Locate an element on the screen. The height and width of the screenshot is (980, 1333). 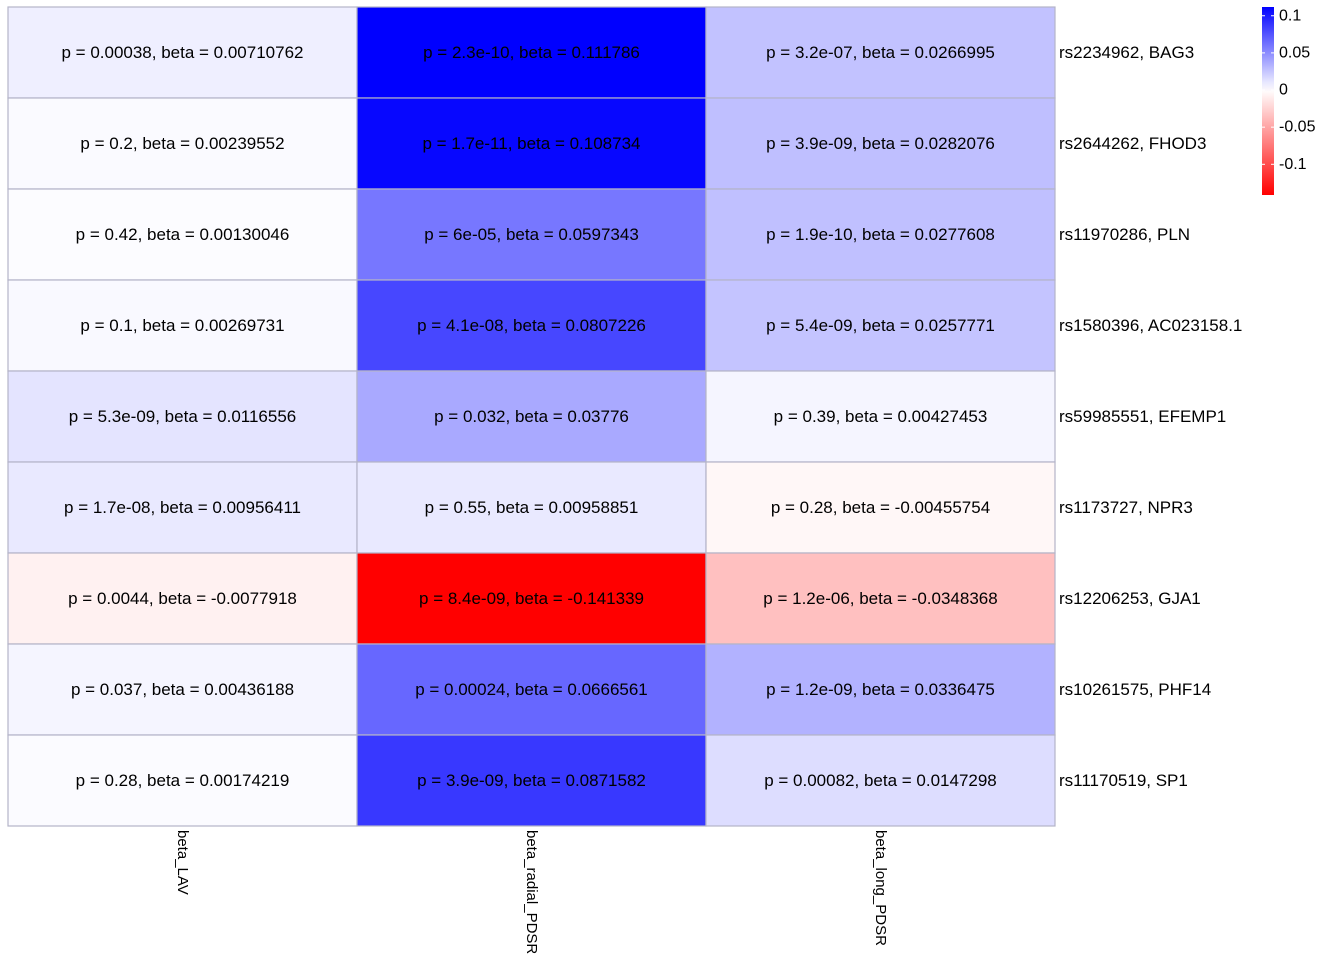
legend-tick-label: -0.05 is located at coordinates (1297, 127).